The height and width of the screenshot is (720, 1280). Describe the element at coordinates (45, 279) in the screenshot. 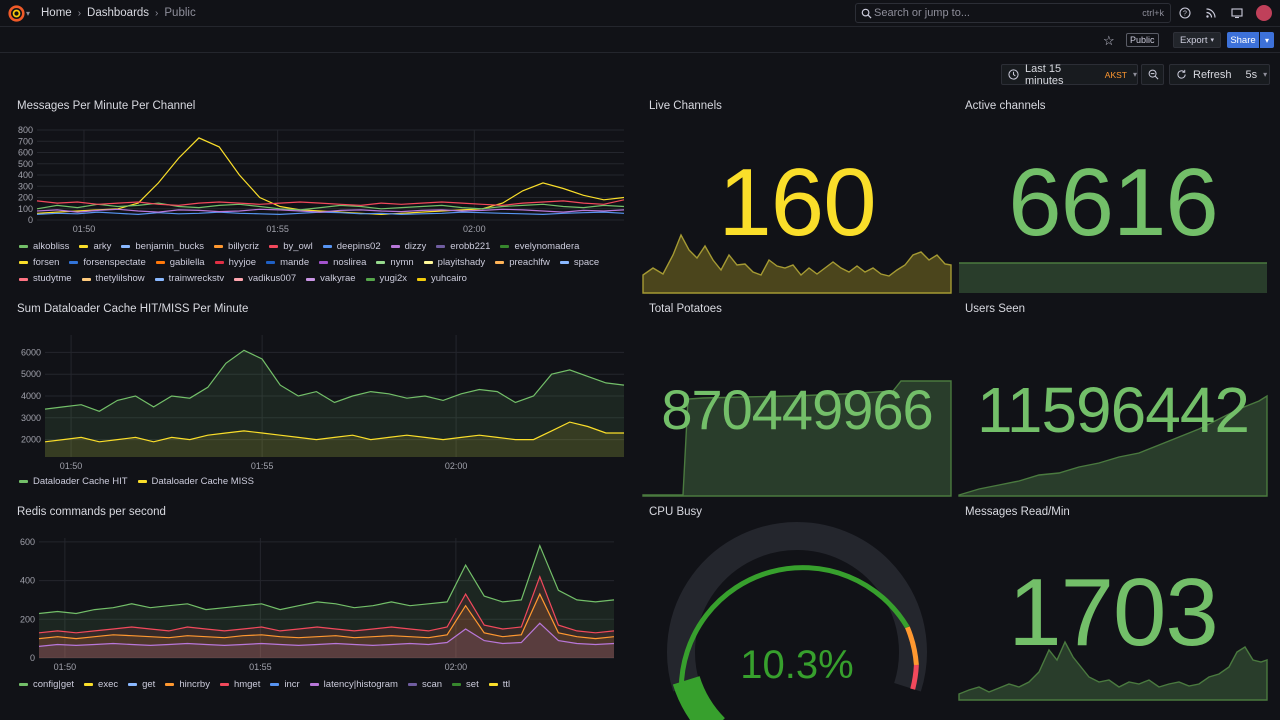

I see `legend-item: studytme` at that location.